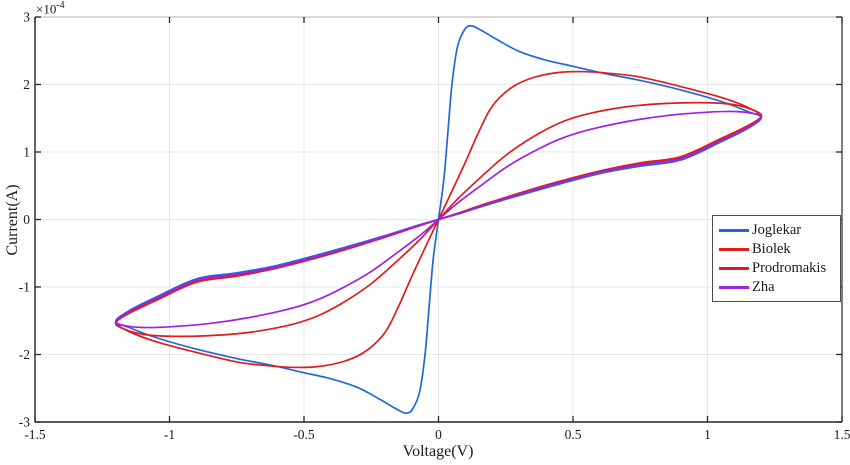 Image resolution: width=850 pixels, height=465 pixels. What do you see at coordinates (771, 249) in the screenshot?
I see `legend-label: Biolek` at bounding box center [771, 249].